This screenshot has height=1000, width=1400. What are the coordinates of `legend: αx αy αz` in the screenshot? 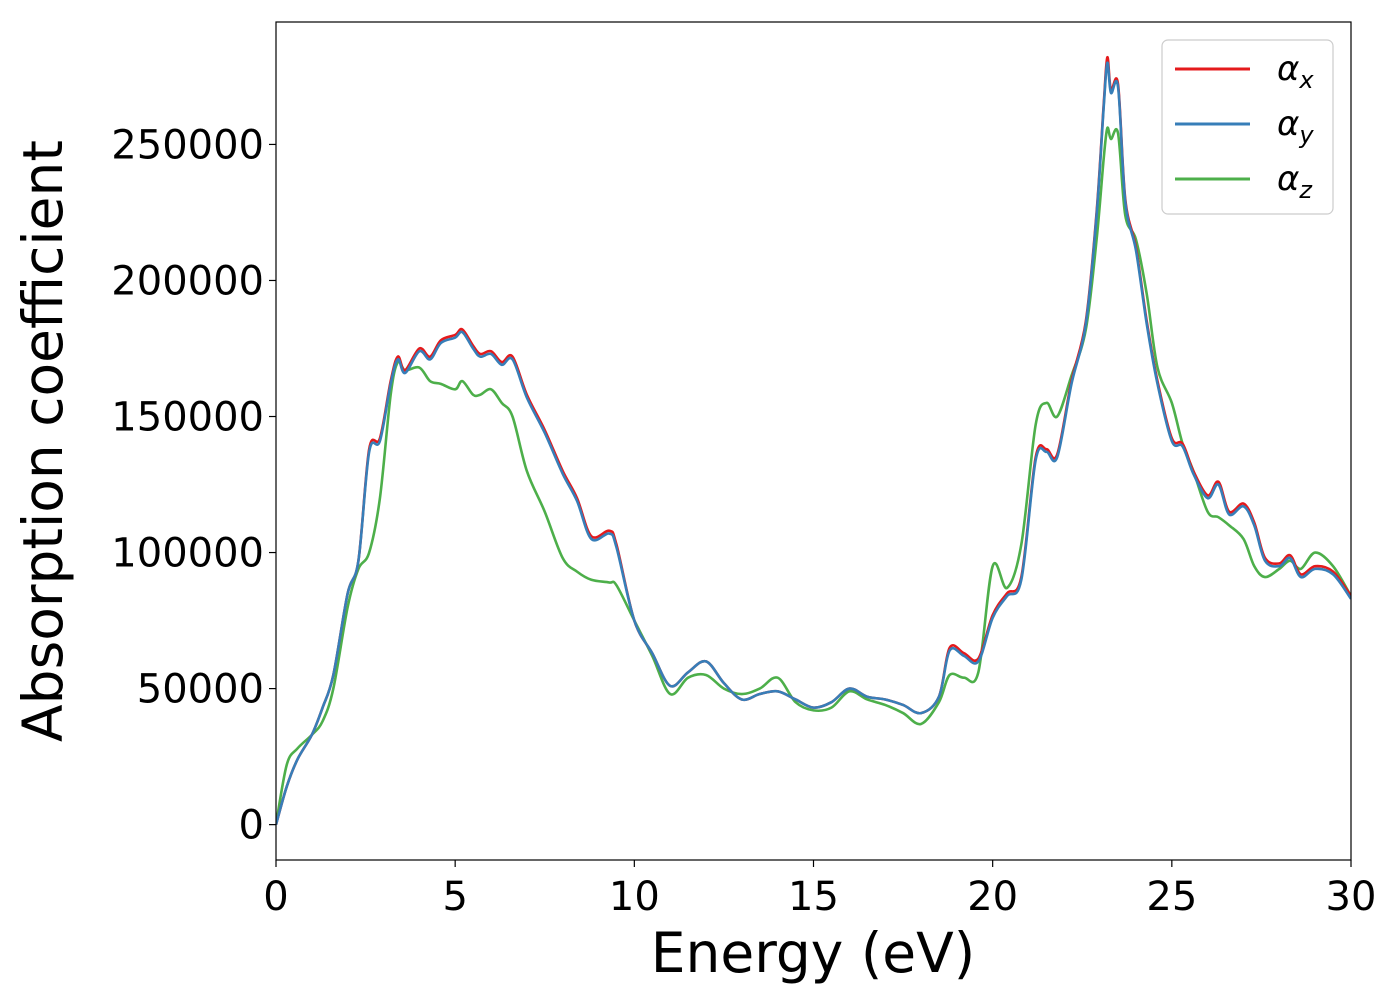 It's located at (1247, 127).